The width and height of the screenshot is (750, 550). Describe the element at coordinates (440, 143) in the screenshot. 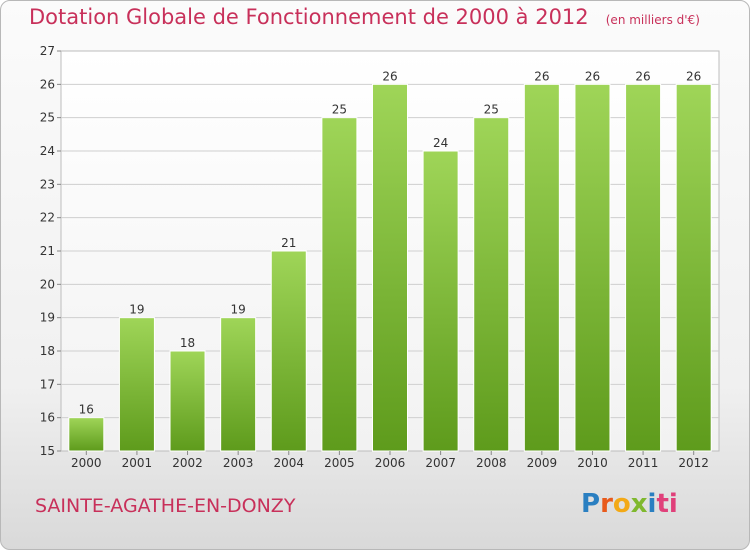

I see `data-label: 24` at that location.